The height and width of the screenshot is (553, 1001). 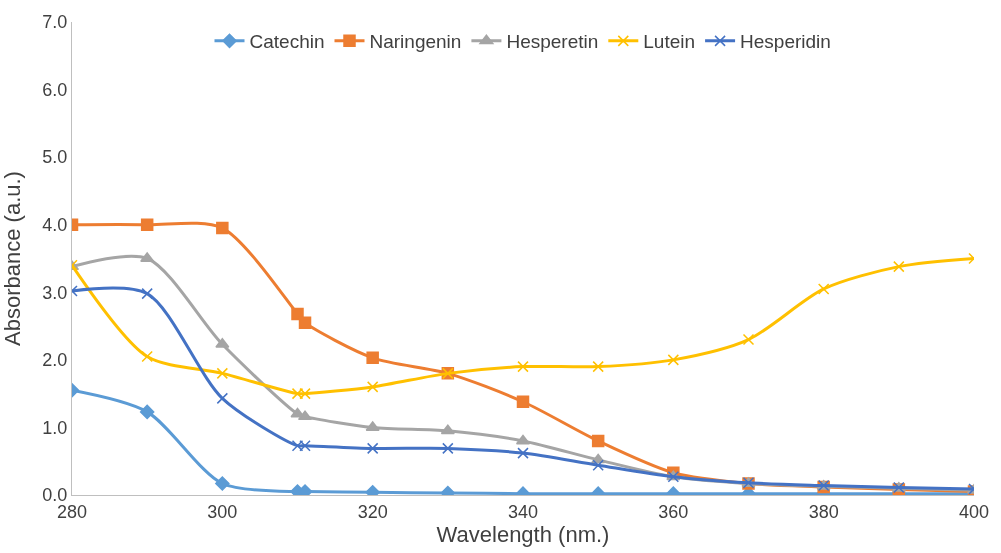 I want to click on y-tick-label: 1.0, so click(x=55, y=427).